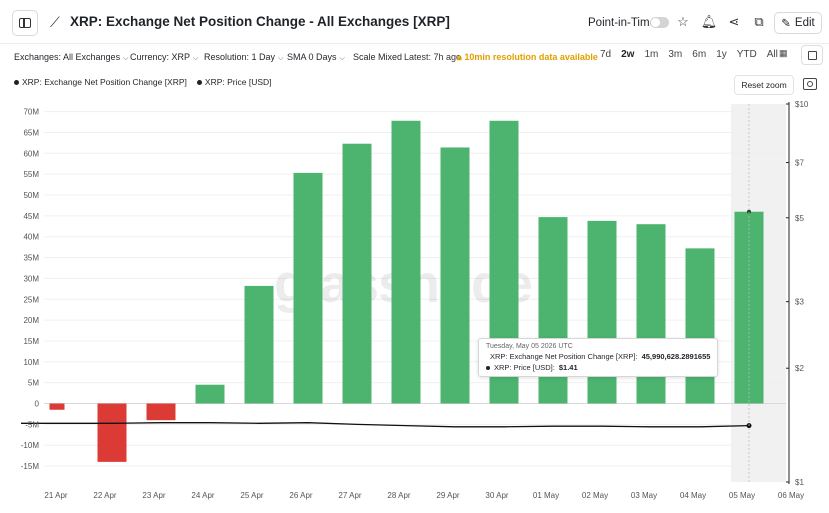 The image size is (829, 513). What do you see at coordinates (742, 495) in the screenshot?
I see `x-tick-label: 05 May` at bounding box center [742, 495].